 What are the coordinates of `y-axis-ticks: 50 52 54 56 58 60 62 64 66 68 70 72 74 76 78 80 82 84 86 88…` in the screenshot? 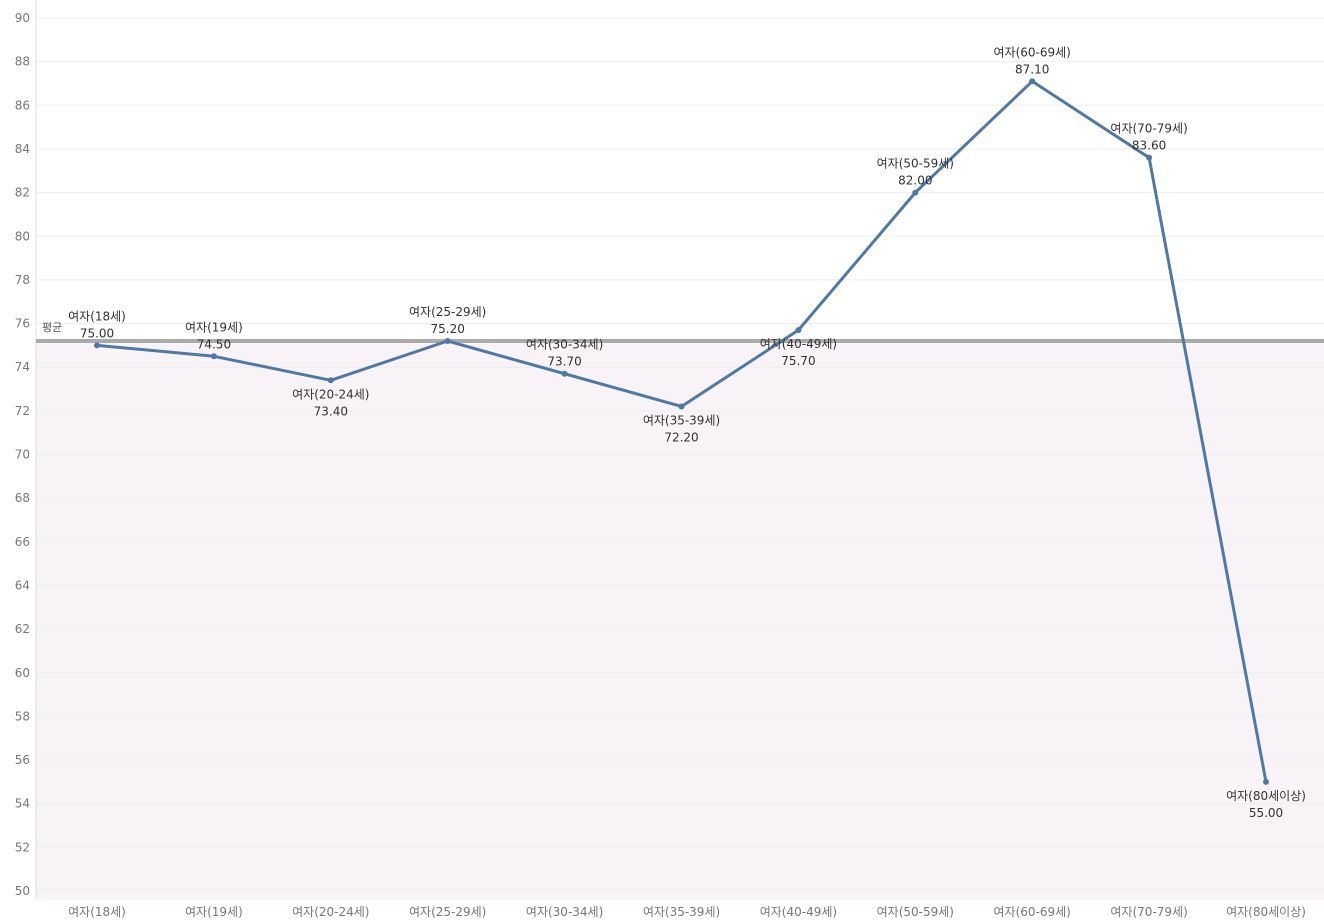 It's located at (22, 454).